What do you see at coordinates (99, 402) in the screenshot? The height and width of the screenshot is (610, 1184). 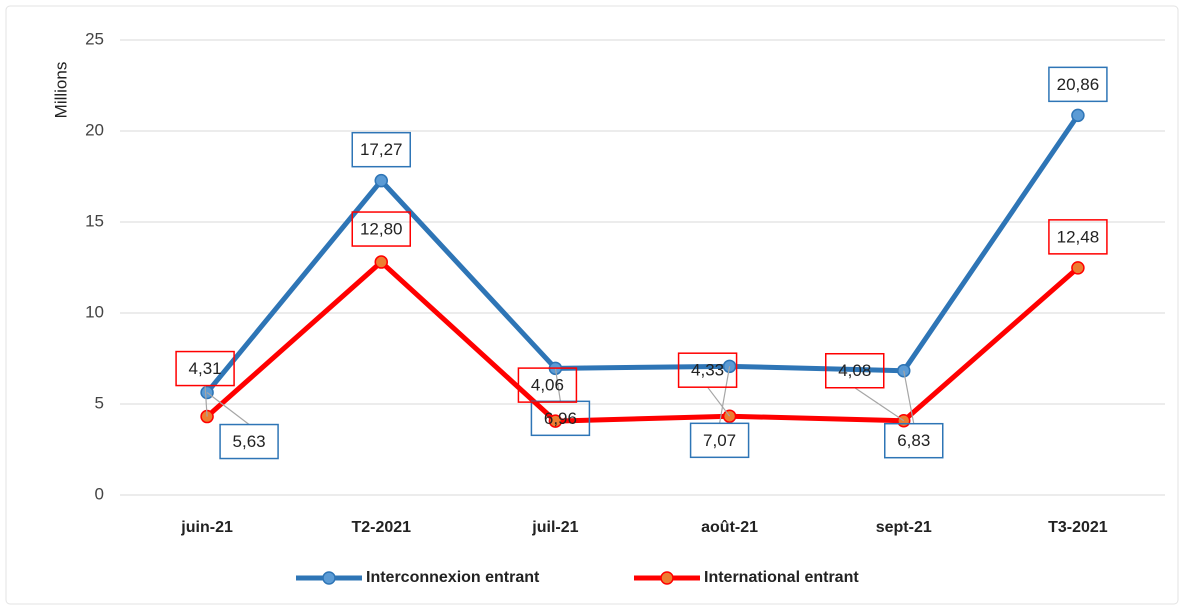 I see `y-tick-label: 5` at bounding box center [99, 402].